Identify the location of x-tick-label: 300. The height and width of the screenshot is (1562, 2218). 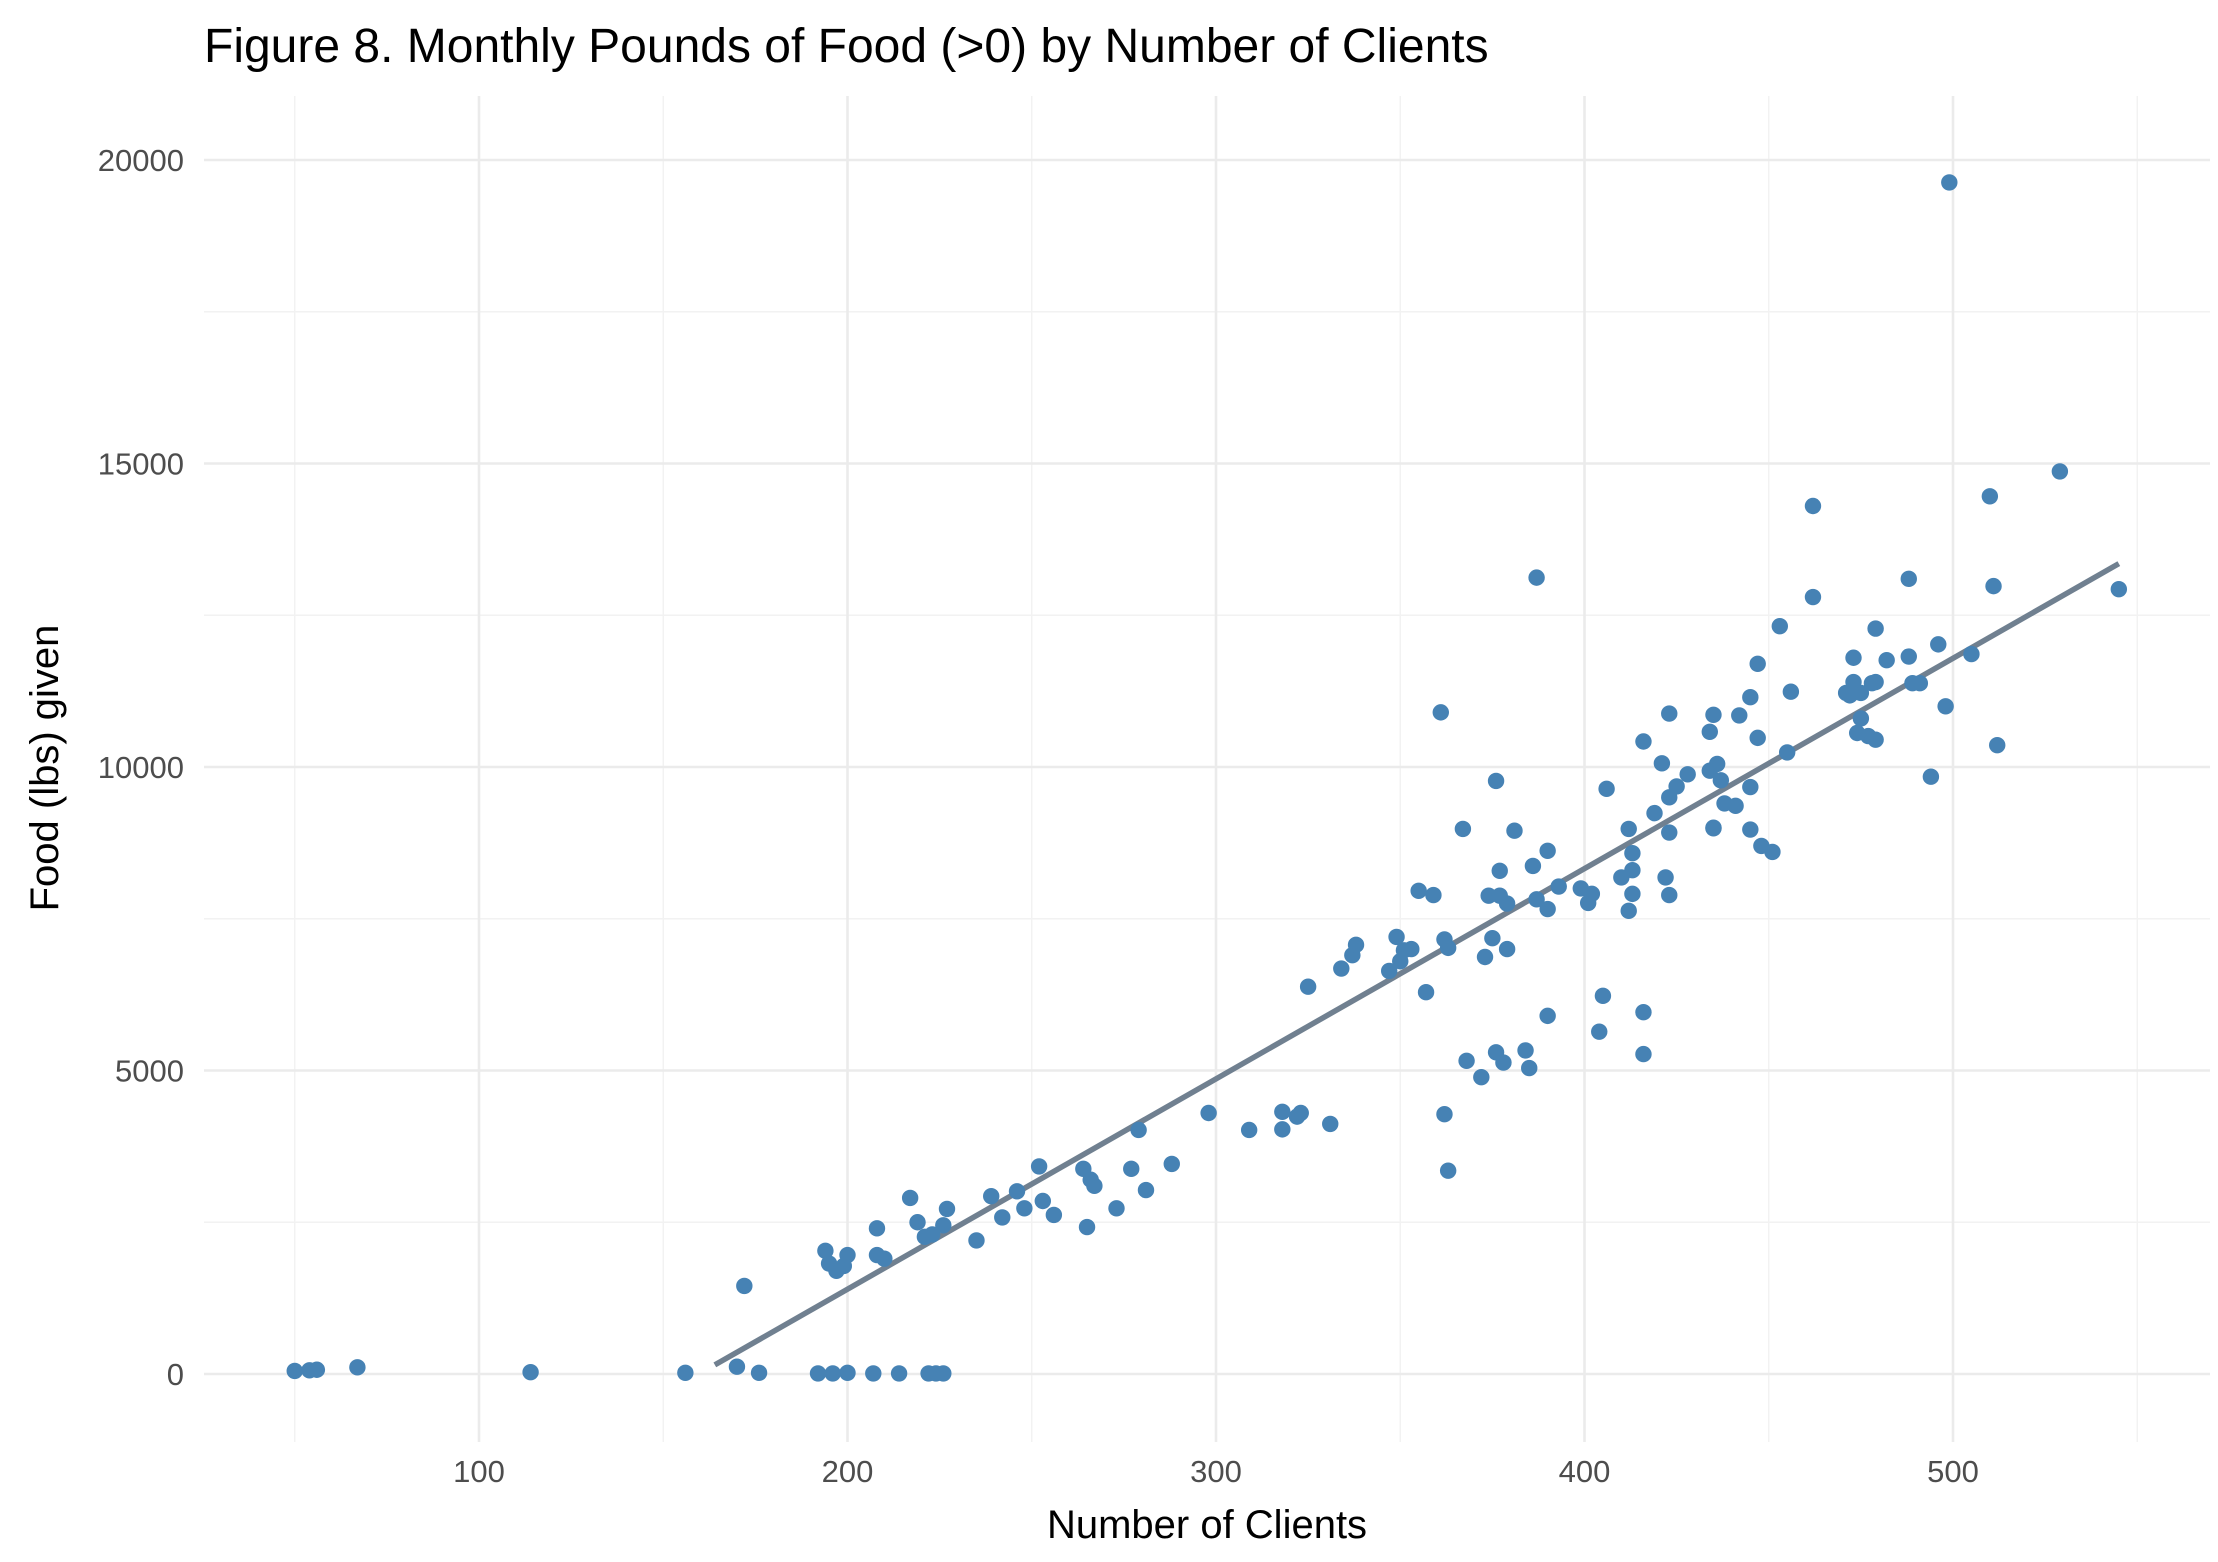
(1216, 1471).